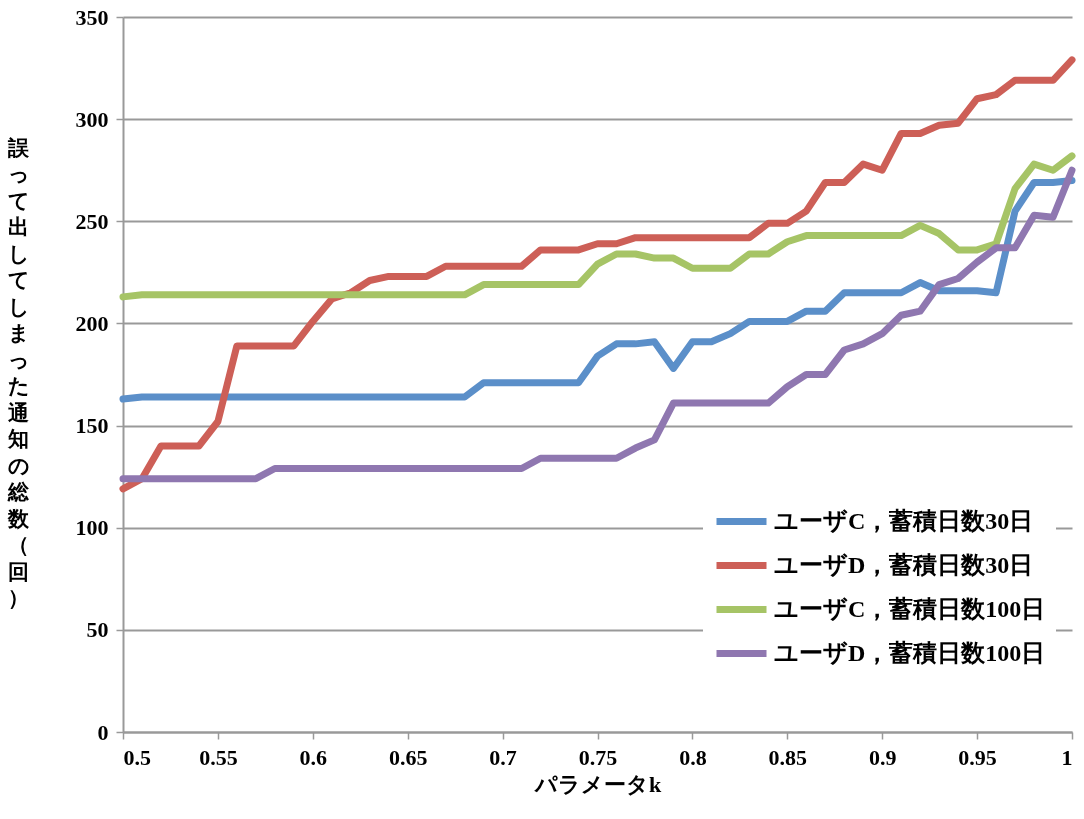  Describe the element at coordinates (313, 757) in the screenshot. I see `x-tick-label: 0.6` at that location.